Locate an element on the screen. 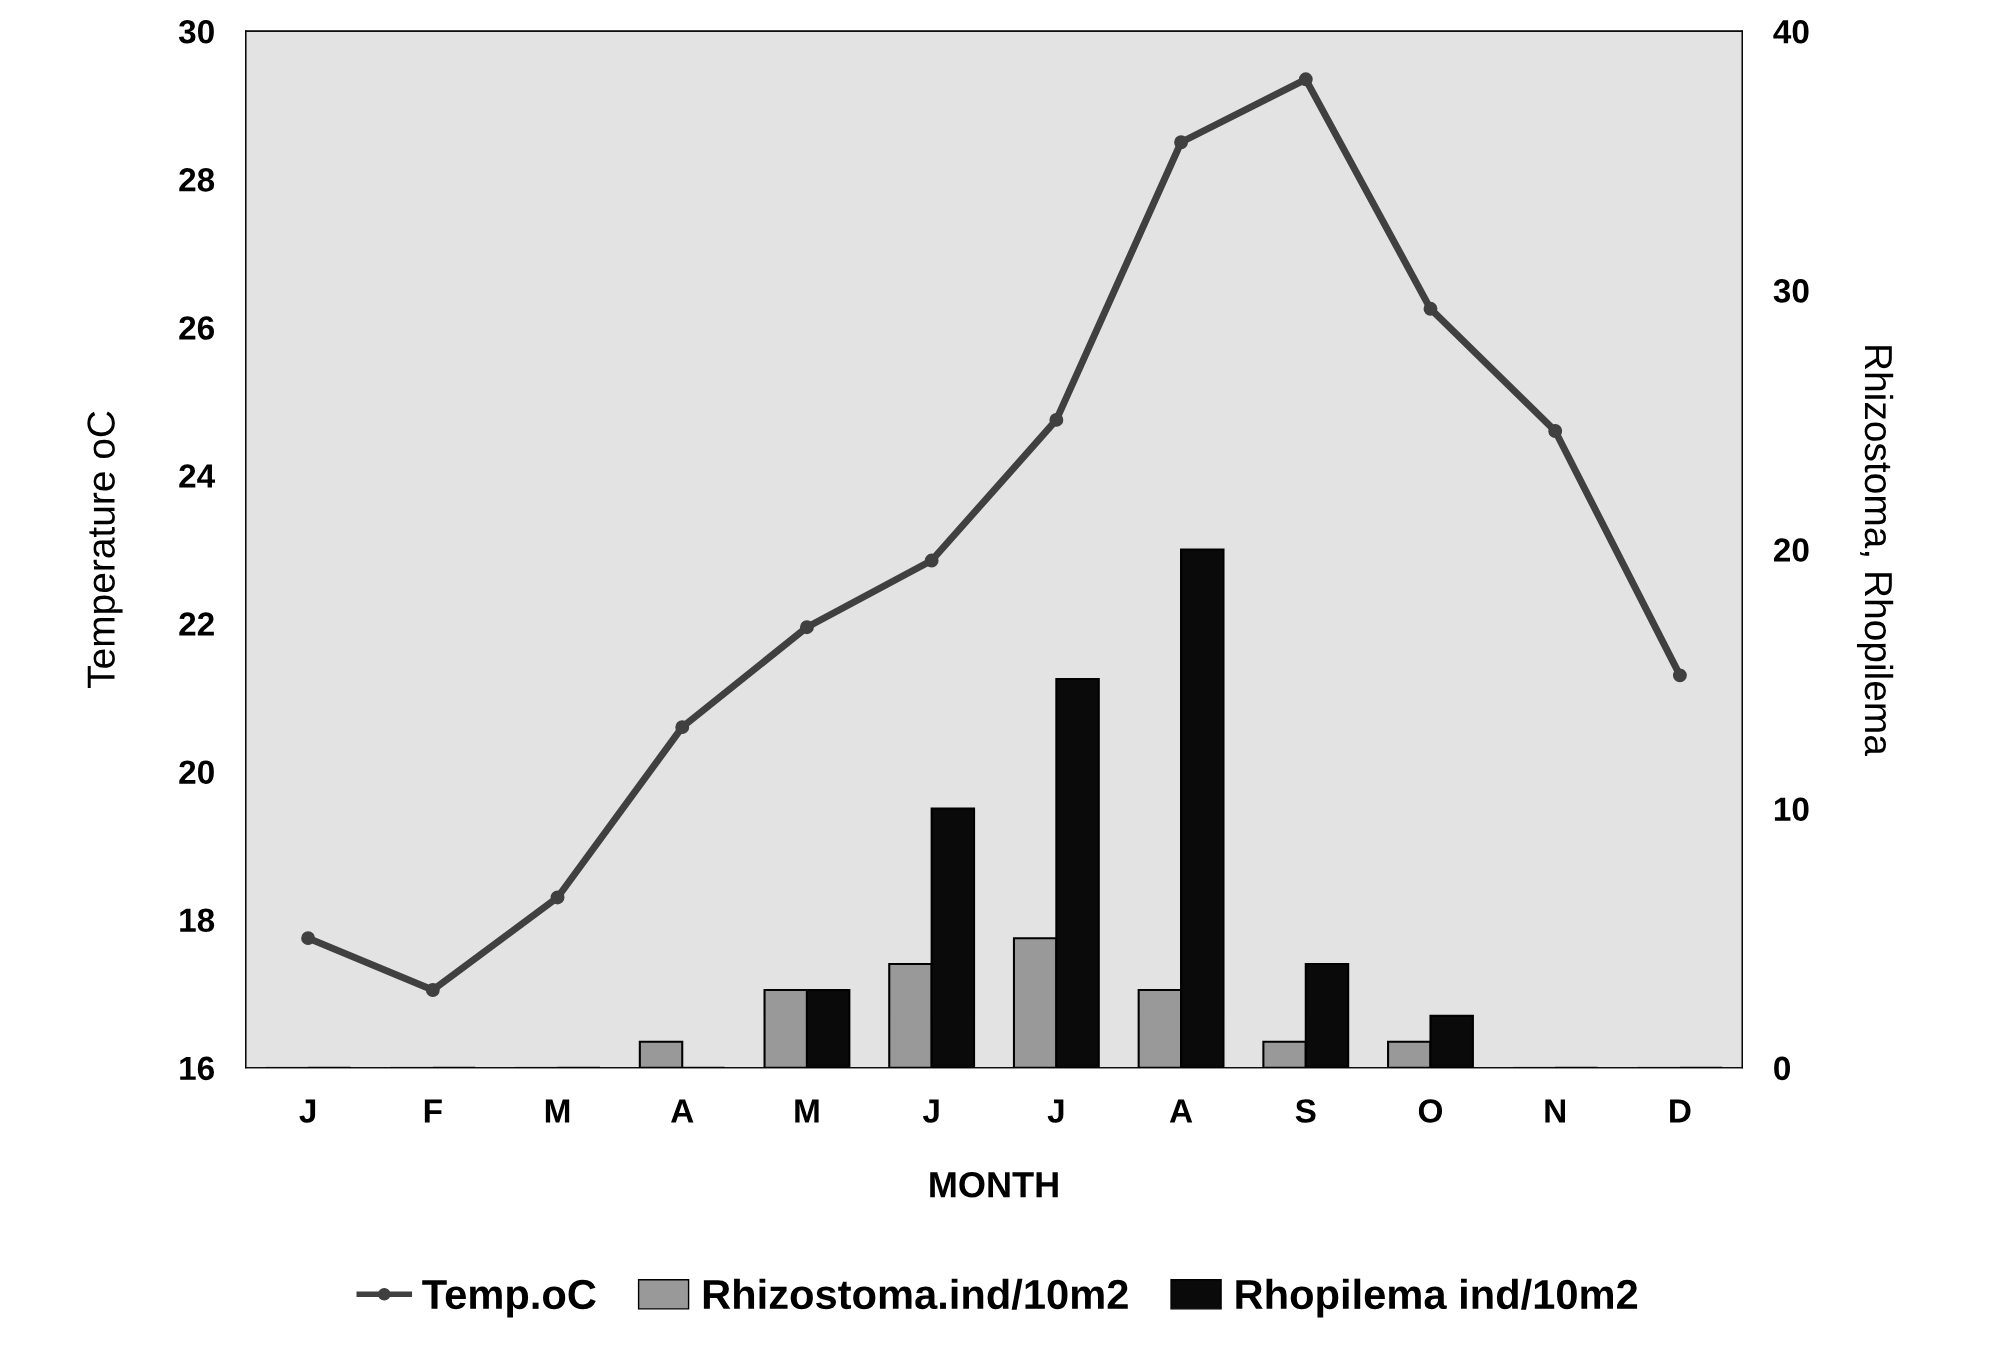 The image size is (1998, 1355). x-tick-label: N is located at coordinates (1555, 1111).